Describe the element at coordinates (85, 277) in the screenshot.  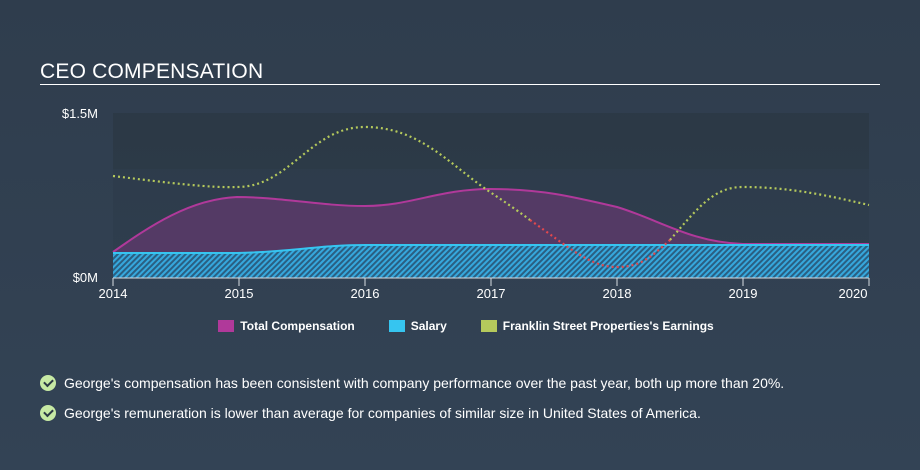
I see `y-axis-min-label: $0M` at that location.